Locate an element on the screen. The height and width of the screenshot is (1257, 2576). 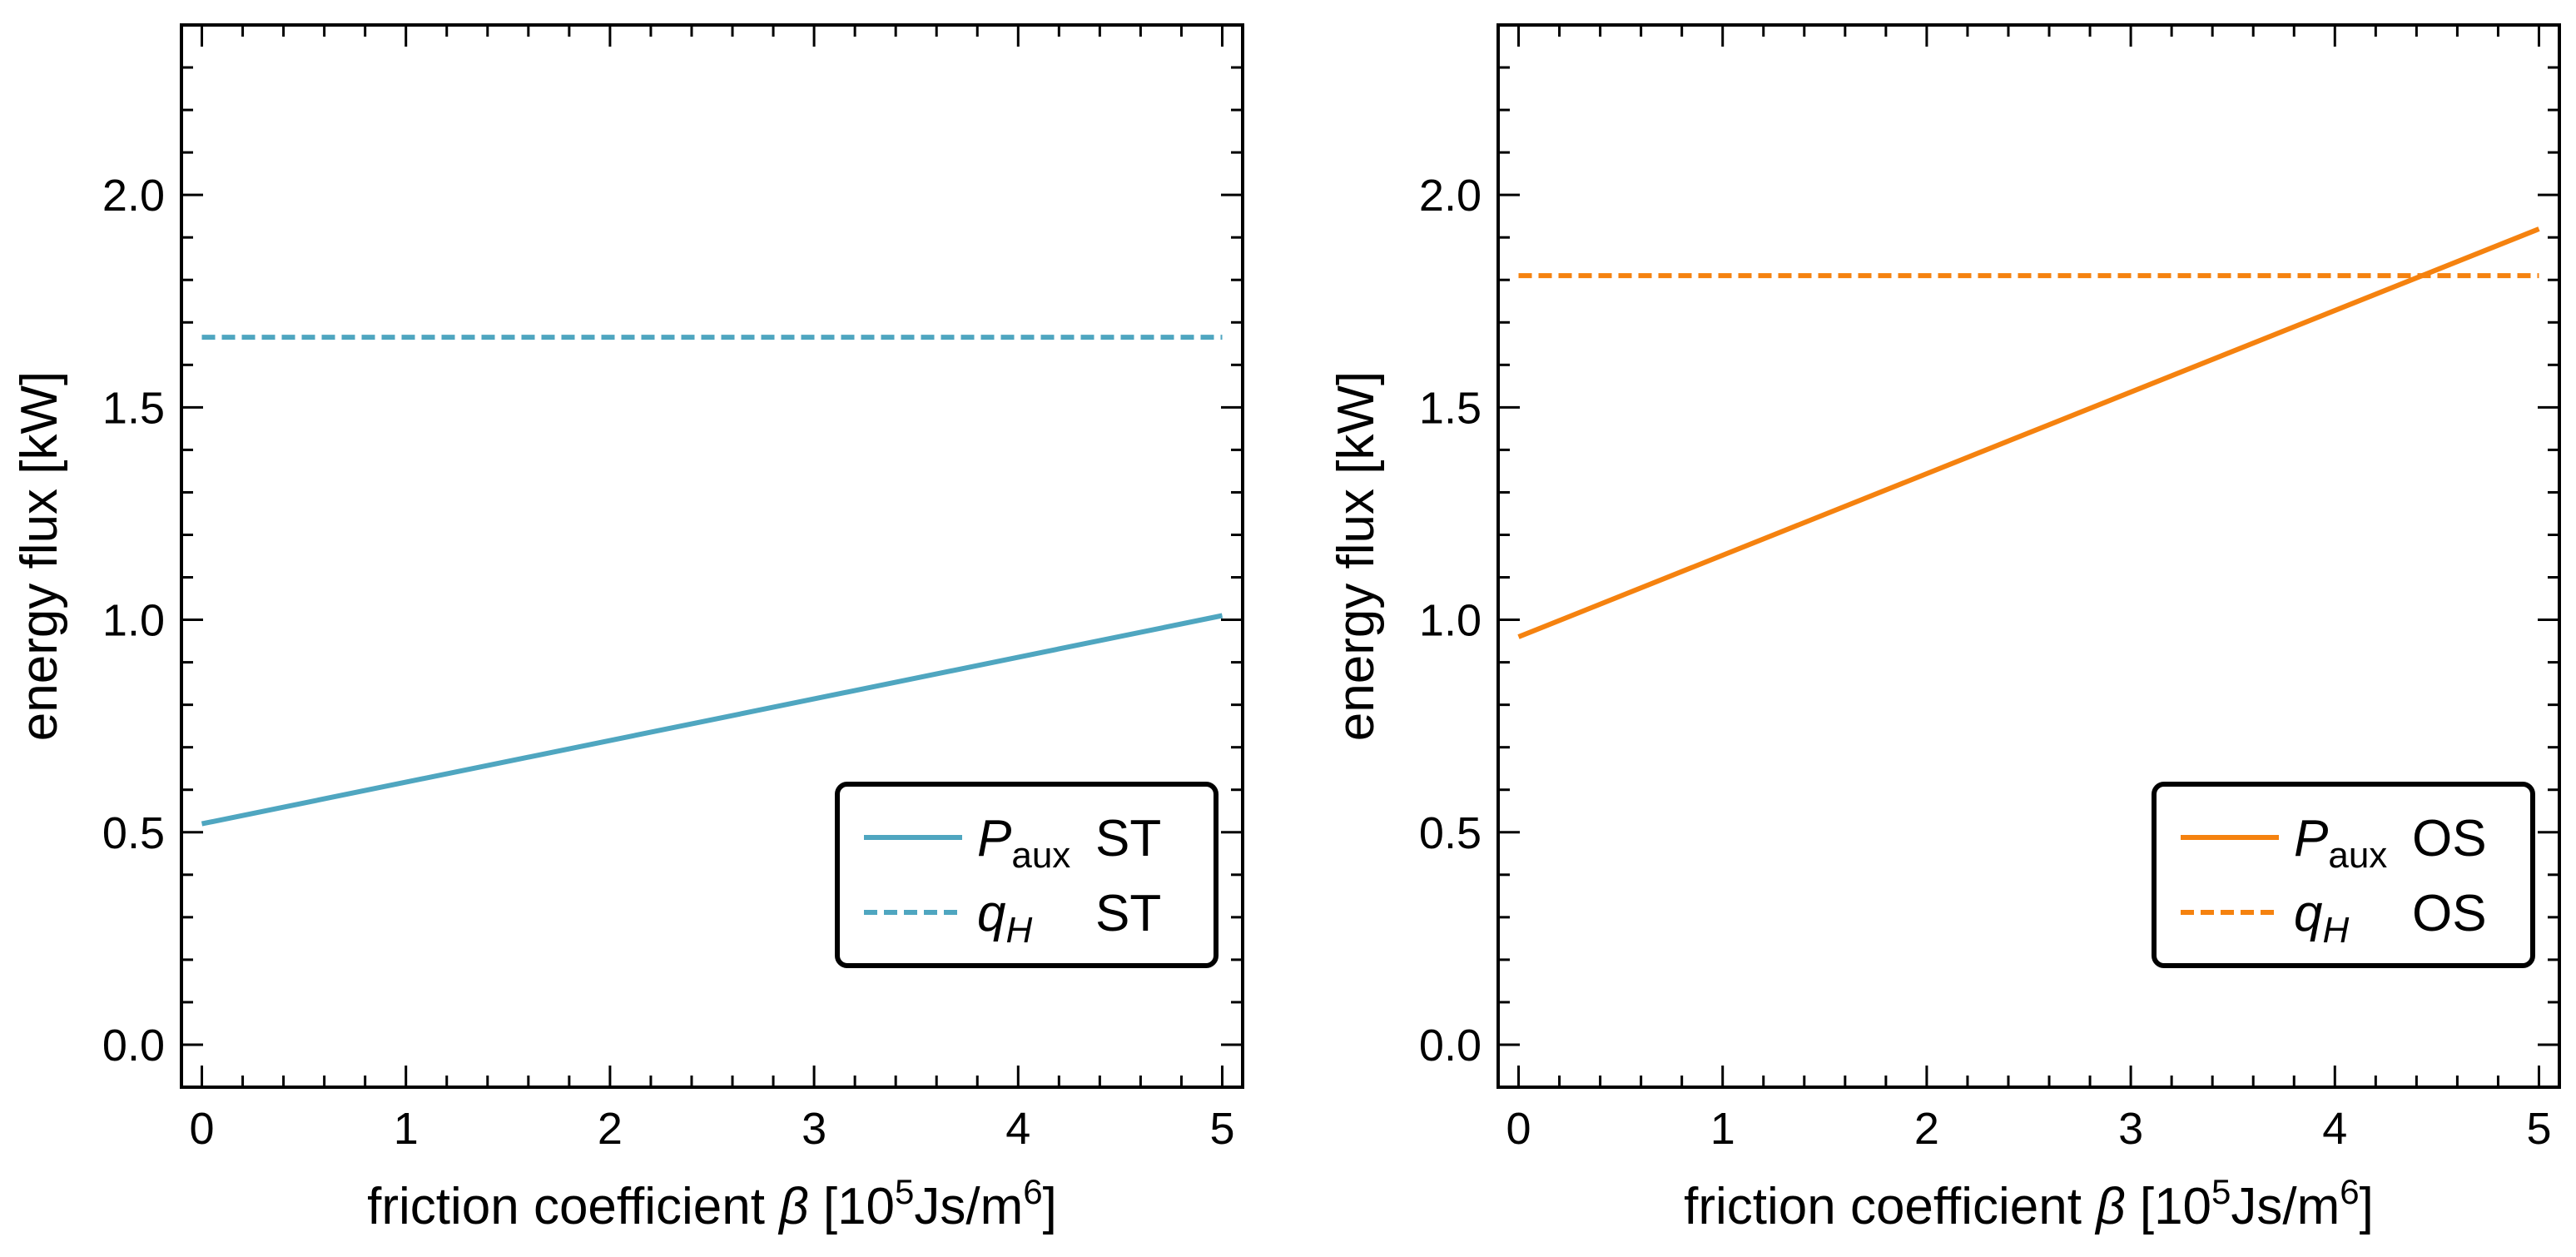
legend: Paux OS qH OS is located at coordinates (2343, 875).